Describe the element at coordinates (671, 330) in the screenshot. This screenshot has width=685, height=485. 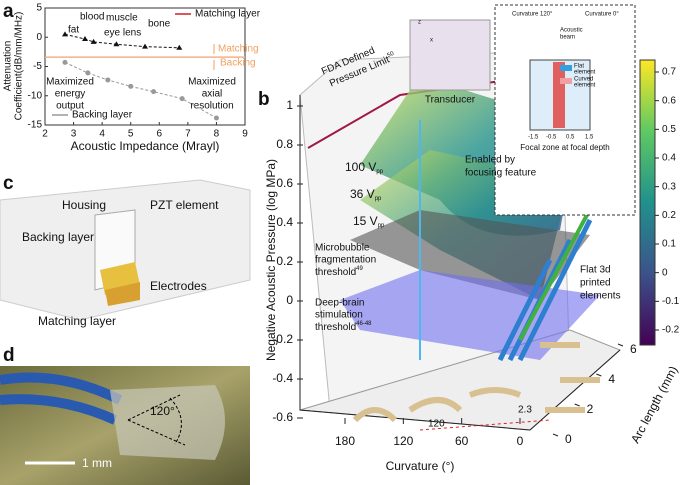
I see `colorbar-tick-label: -0.2` at that location.